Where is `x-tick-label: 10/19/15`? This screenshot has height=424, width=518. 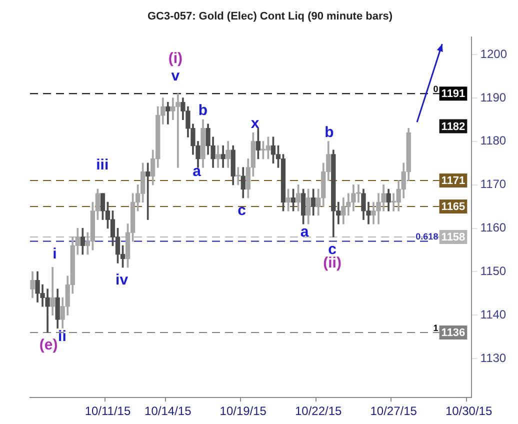
x-tick-label: 10/19/15 is located at coordinates (243, 411).